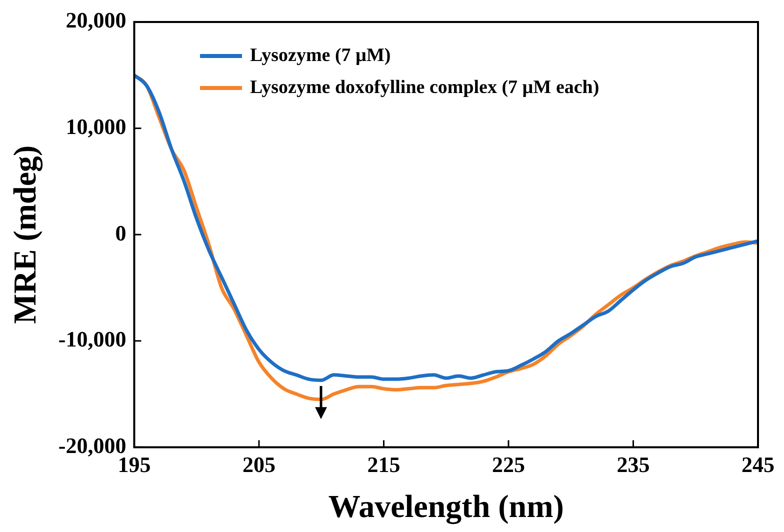 Image resolution: width=784 pixels, height=532 pixels. What do you see at coordinates (96, 126) in the screenshot?
I see `y-tick-label: 10,000` at bounding box center [96, 126].